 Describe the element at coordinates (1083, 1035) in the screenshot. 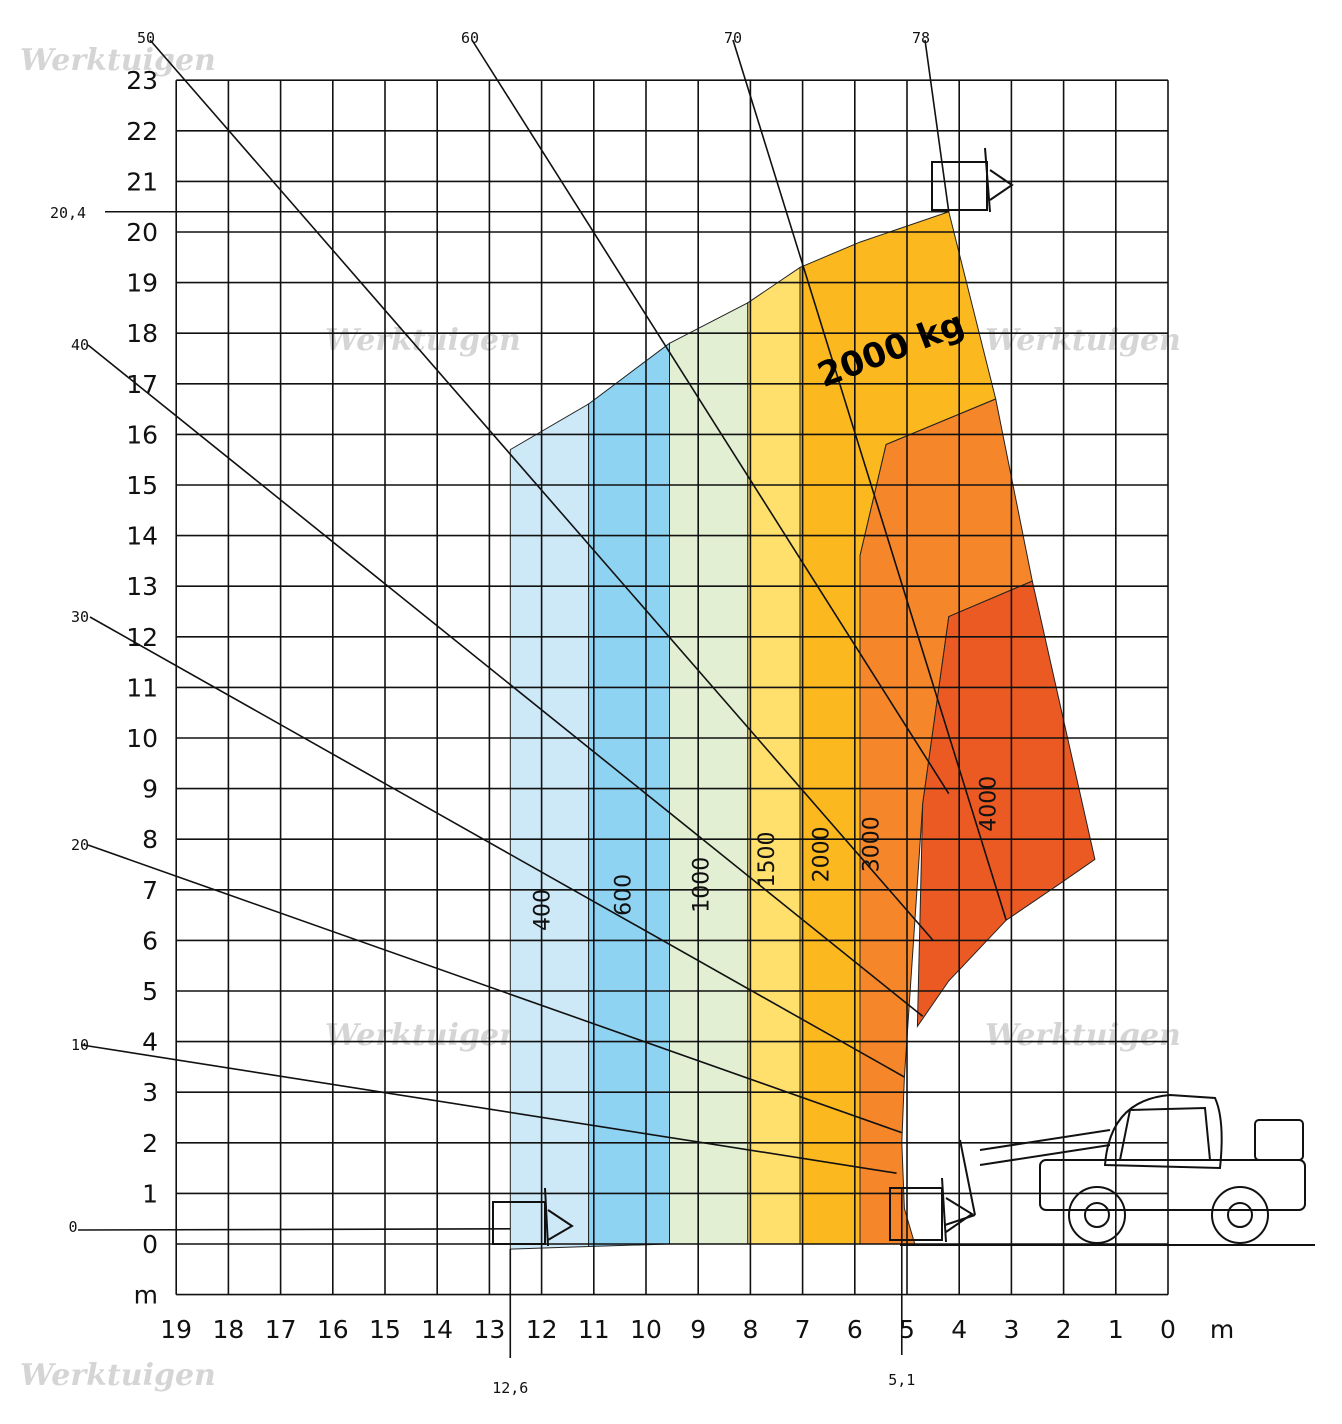

I see `watermark-5: Werktuigen` at that location.